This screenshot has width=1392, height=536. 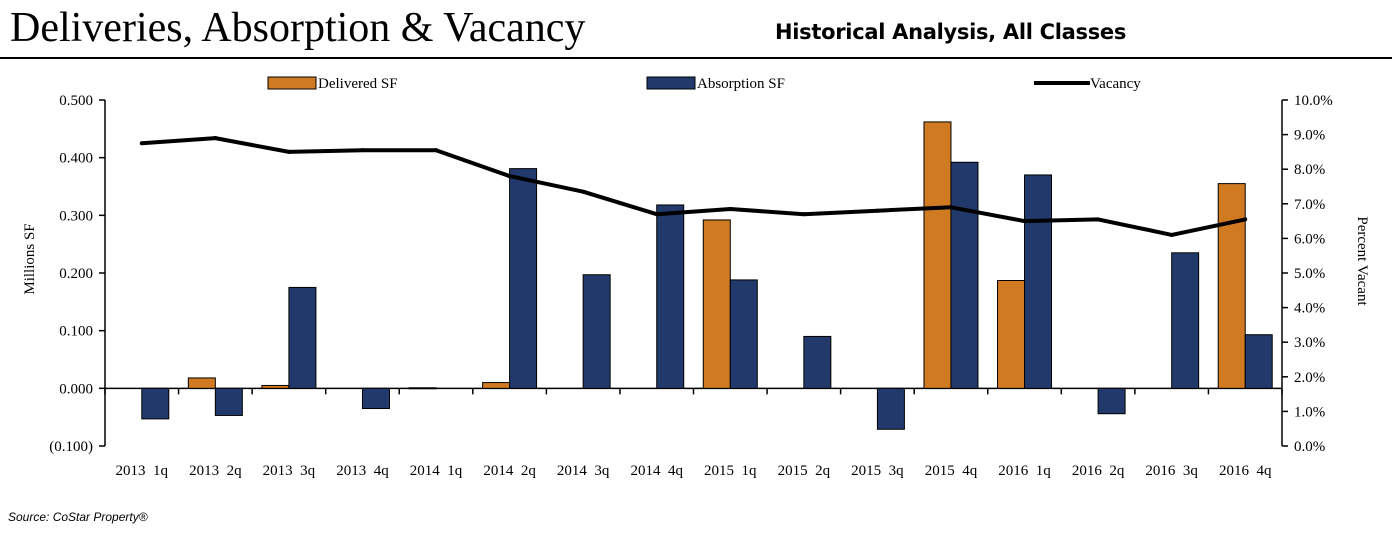 I want to click on y2-tick-label: 6.0%, so click(x=1309, y=239).